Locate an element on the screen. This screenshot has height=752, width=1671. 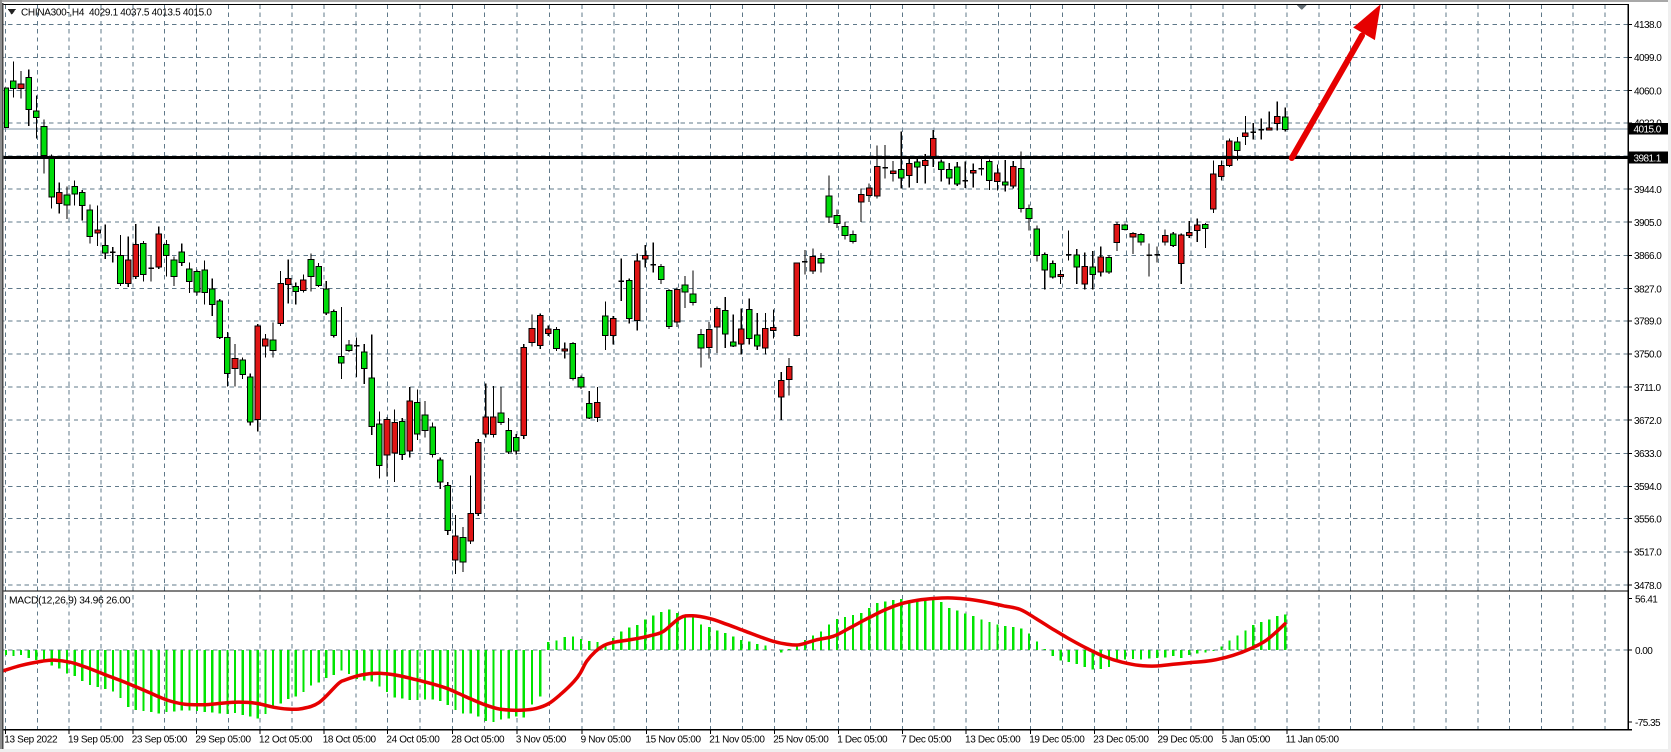
svg-text: 4099.0 is located at coordinates (1648, 58).